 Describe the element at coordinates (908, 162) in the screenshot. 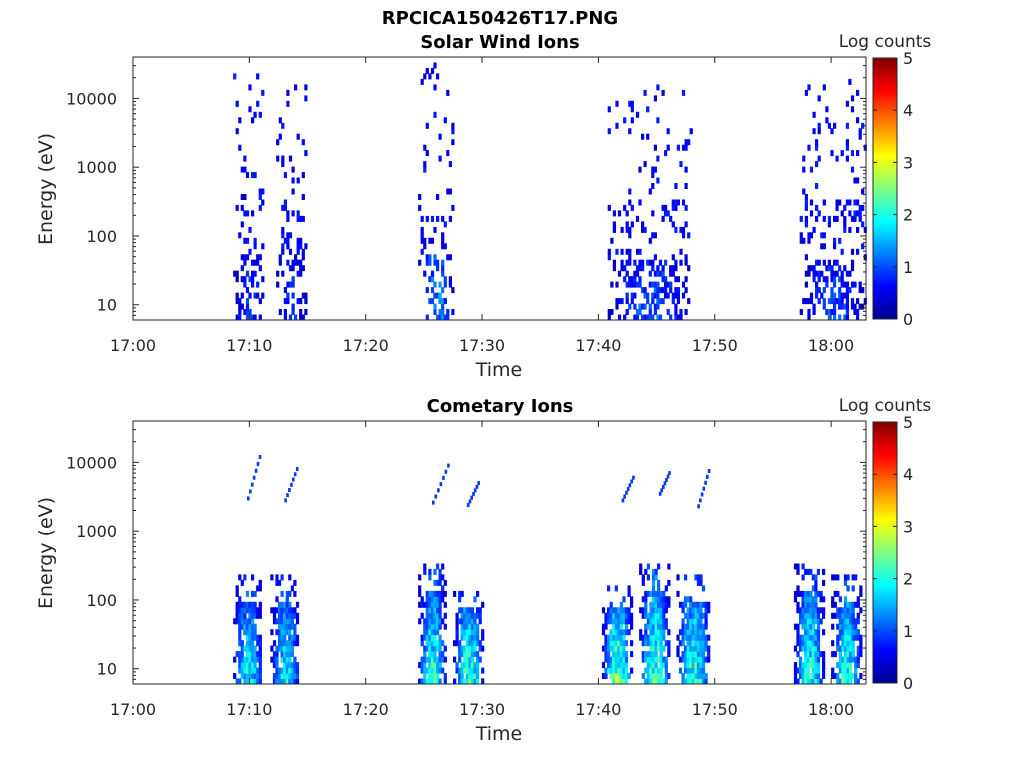

I see `colorbar-tick-label: 3` at that location.